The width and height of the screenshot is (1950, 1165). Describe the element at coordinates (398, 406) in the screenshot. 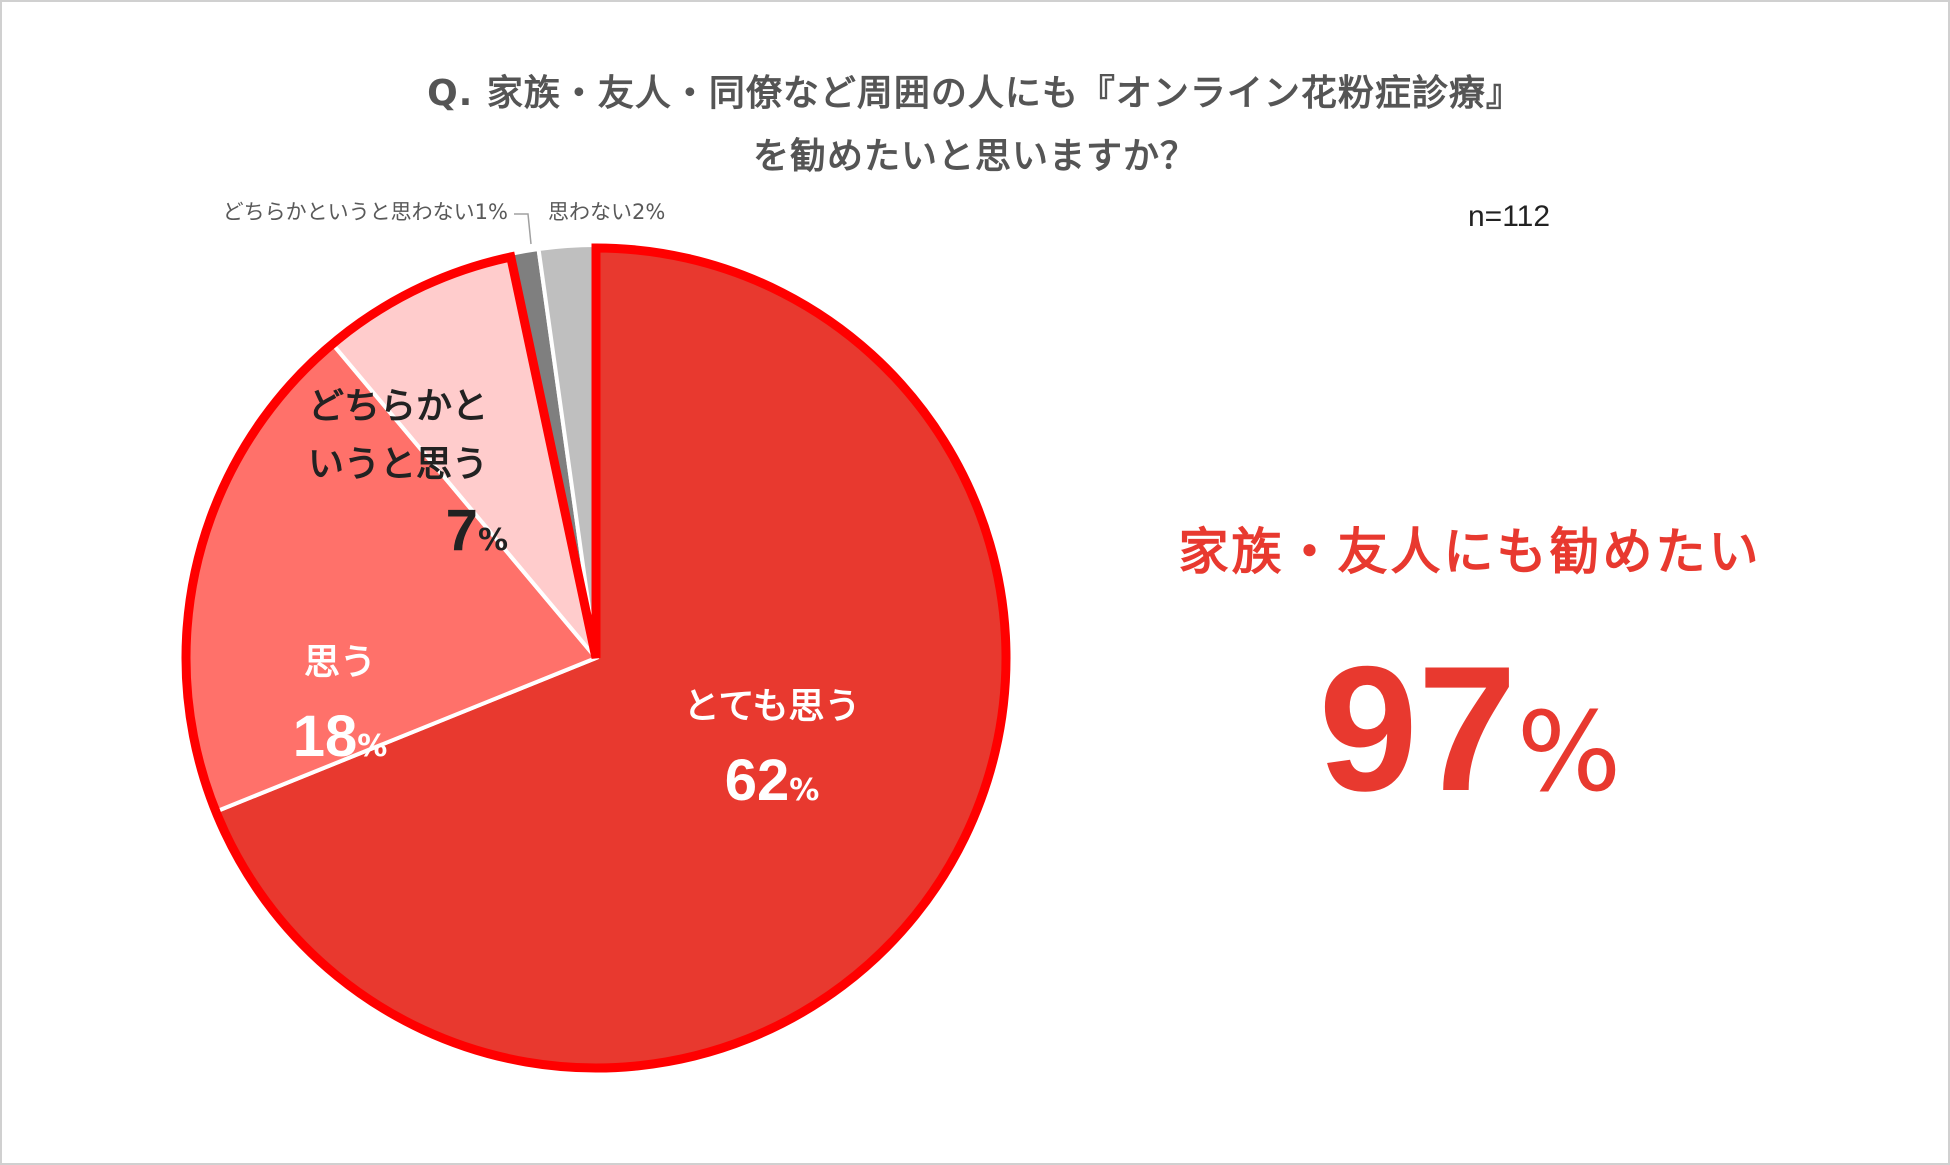

I see `label-rather-name: どちらかと` at that location.